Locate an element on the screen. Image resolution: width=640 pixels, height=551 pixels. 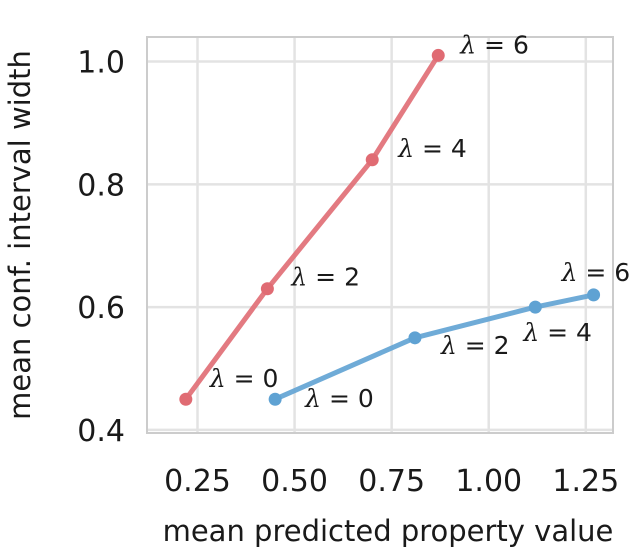
y-tick-label: 0.8 is located at coordinates (101, 185).